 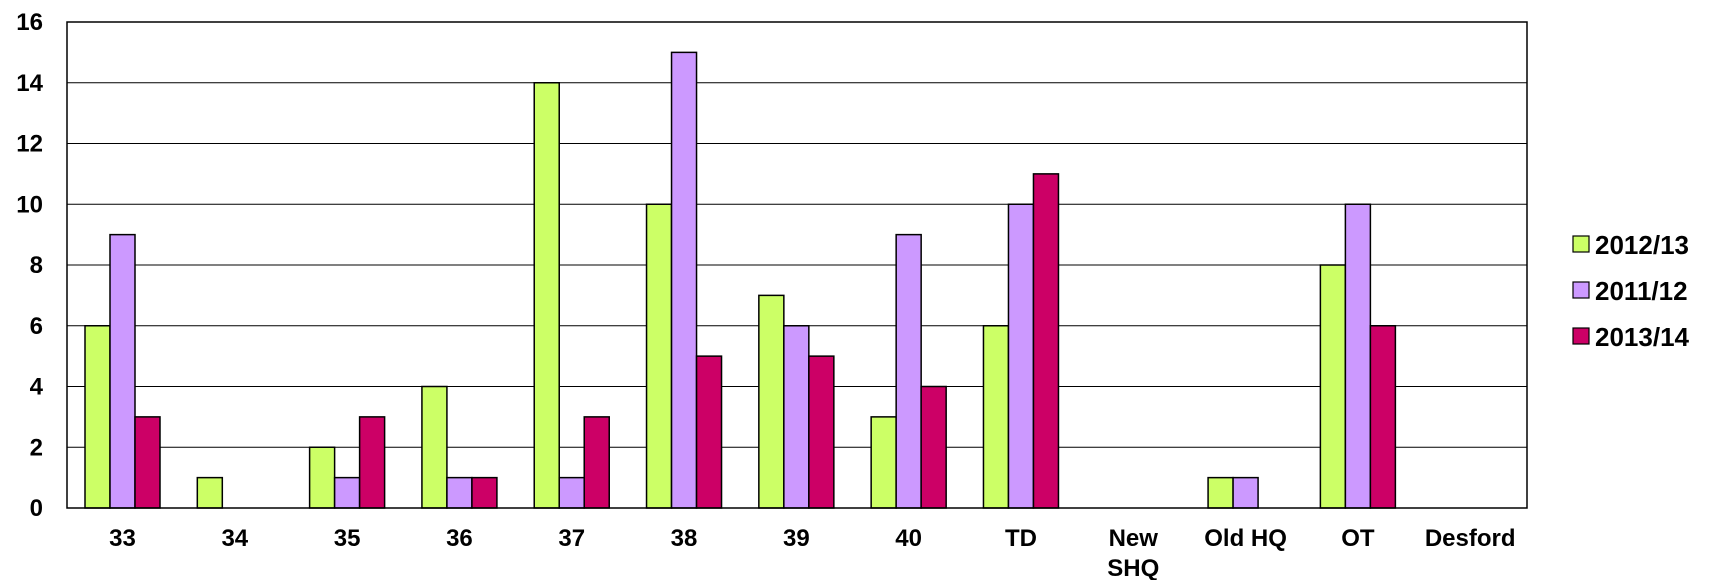 I want to click on bar-2012/13-34, so click(x=210, y=492).